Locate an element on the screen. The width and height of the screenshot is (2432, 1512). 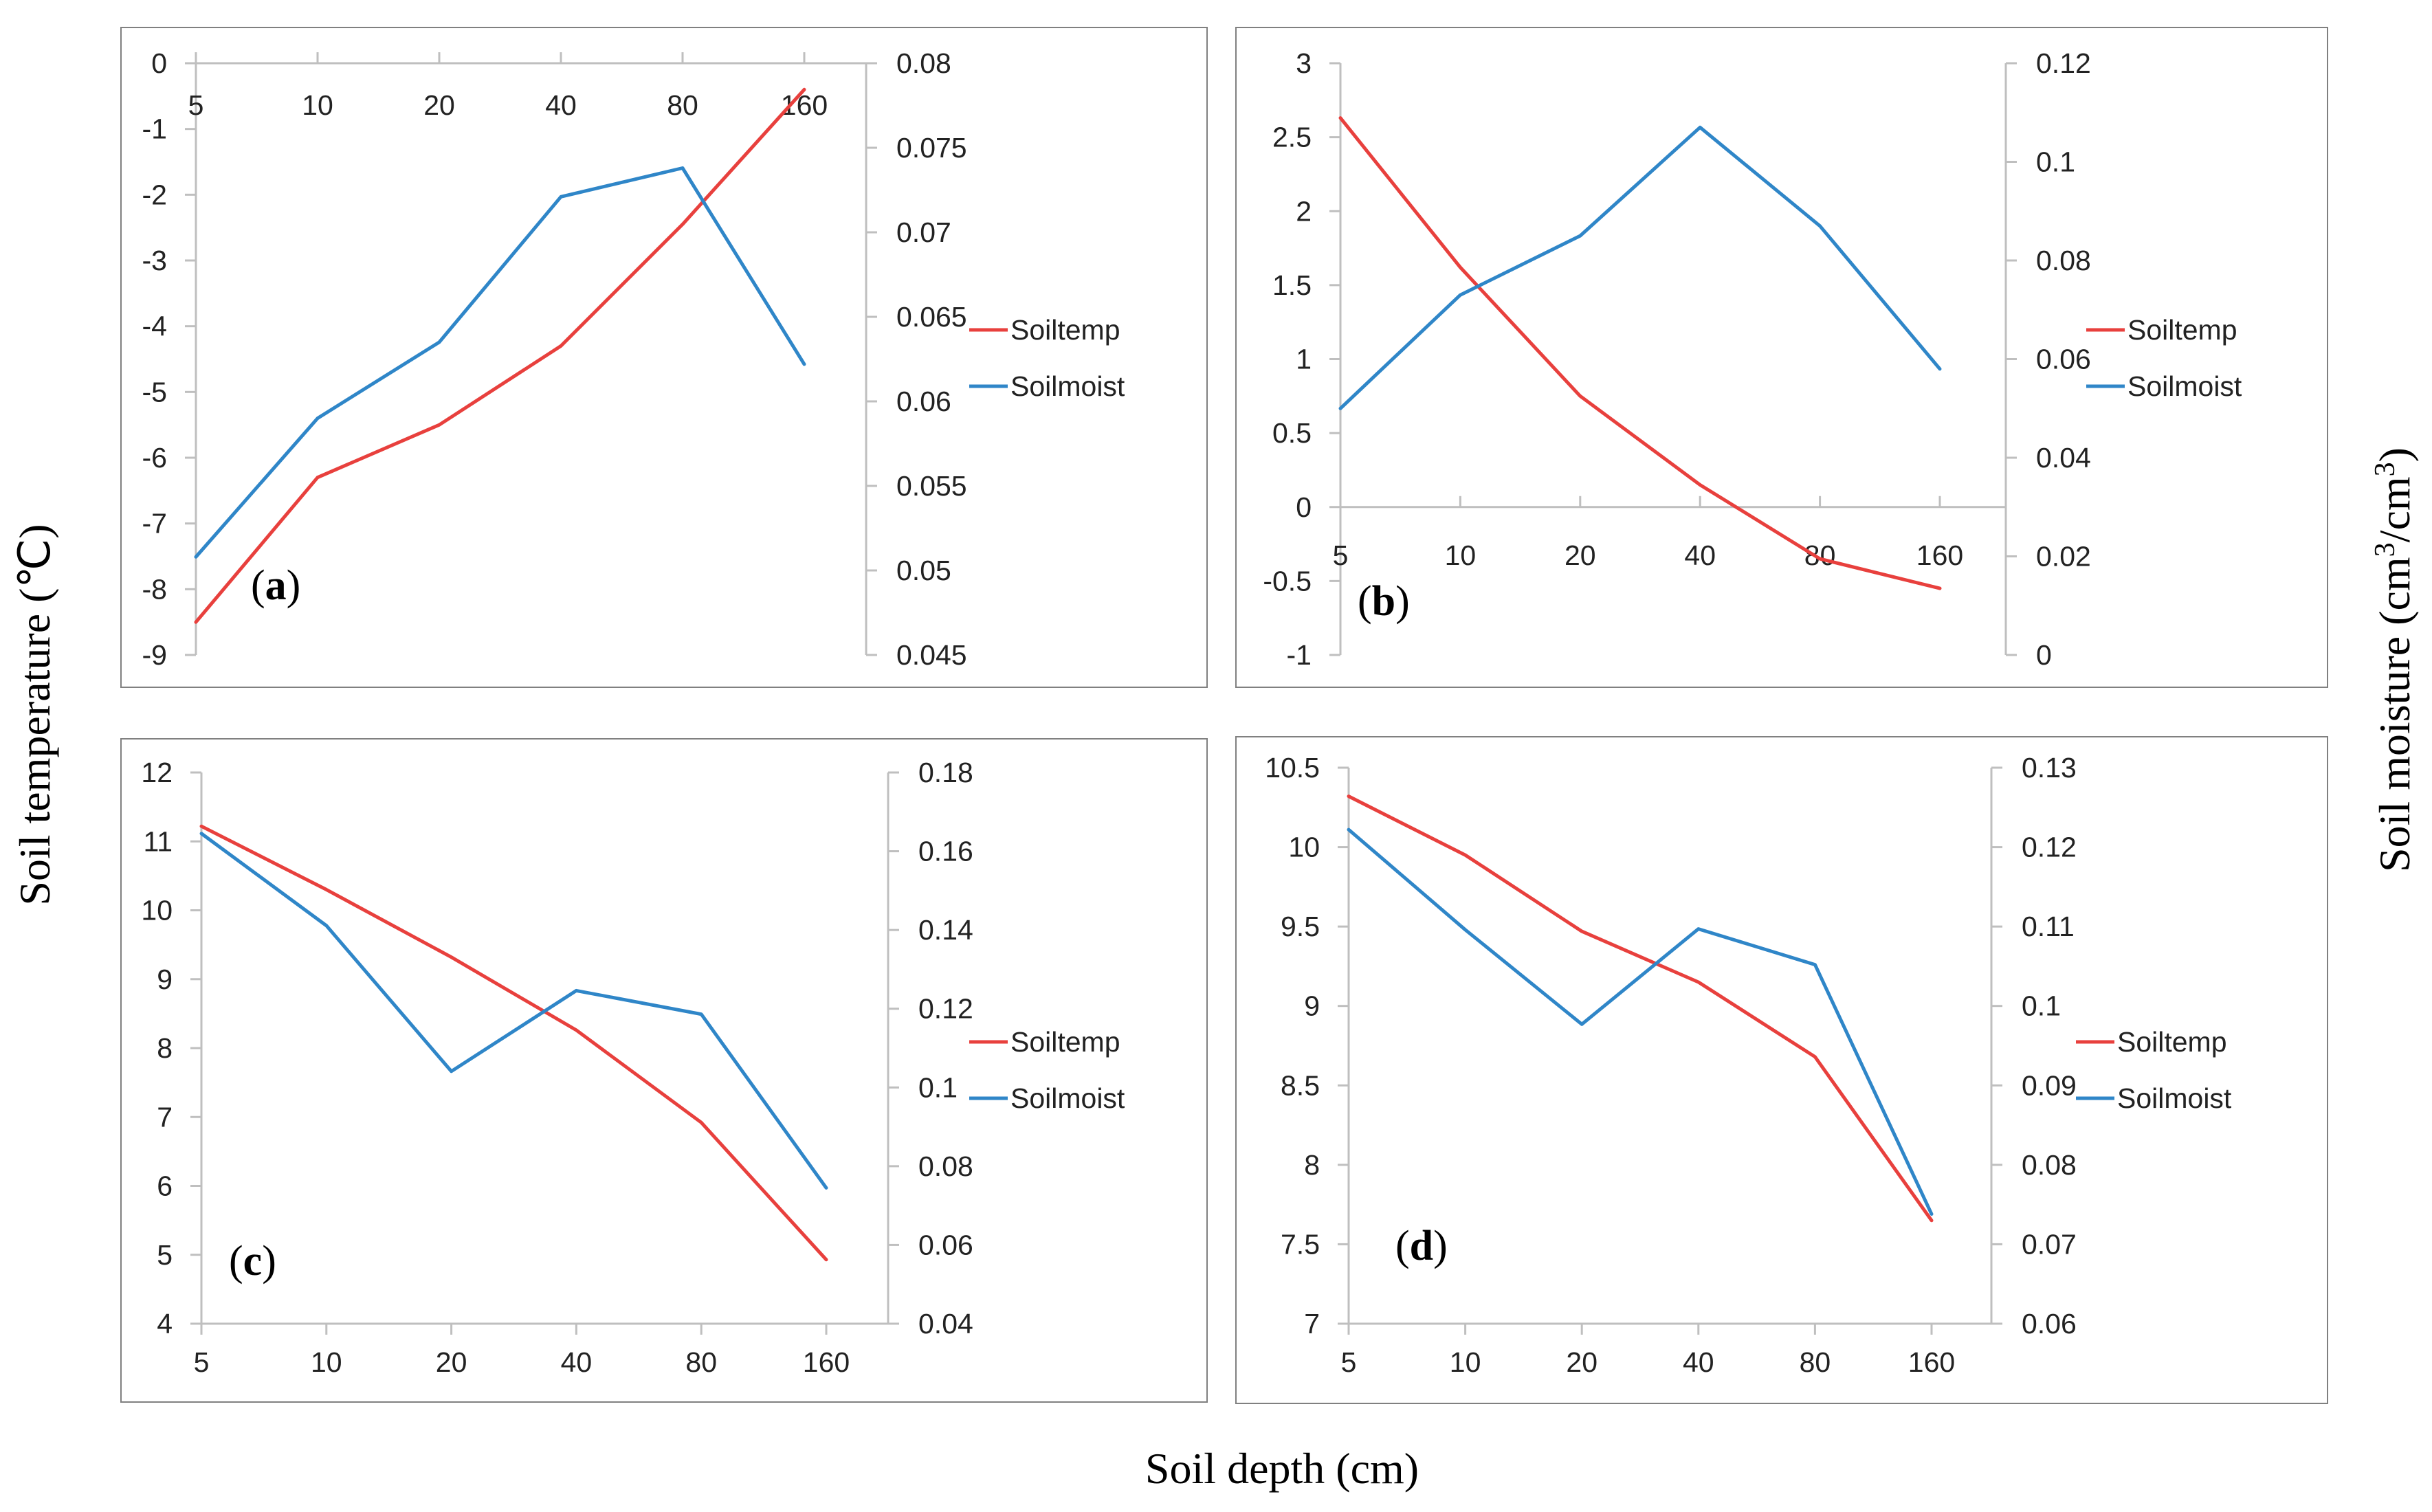
panel-label: (a) is located at coordinates (275, 585).